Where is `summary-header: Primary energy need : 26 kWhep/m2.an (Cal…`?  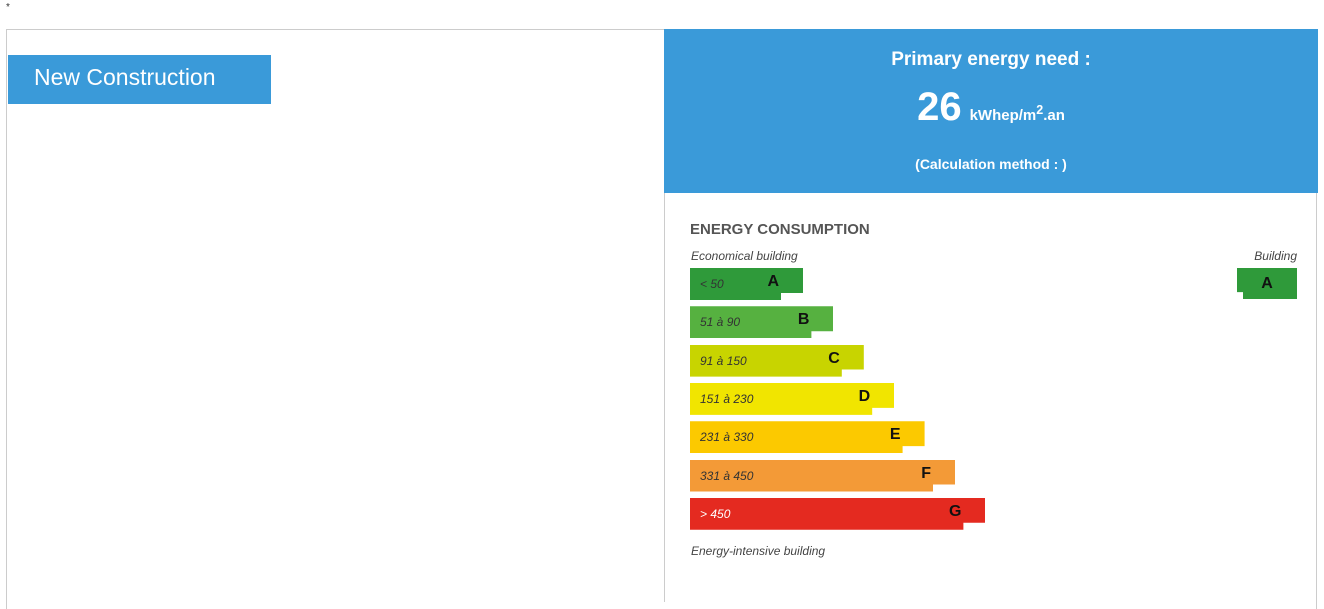 summary-header: Primary energy need : 26 kWhep/m2.an (Cal… is located at coordinates (991, 111).